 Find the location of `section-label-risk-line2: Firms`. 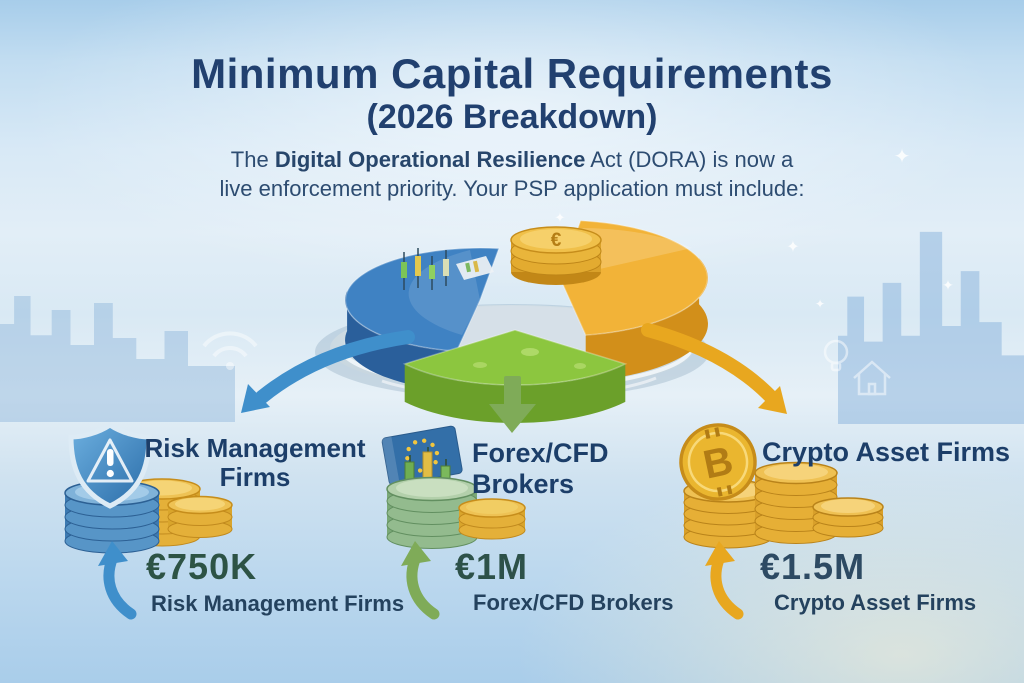

section-label-risk-line2: Firms is located at coordinates (255, 477).